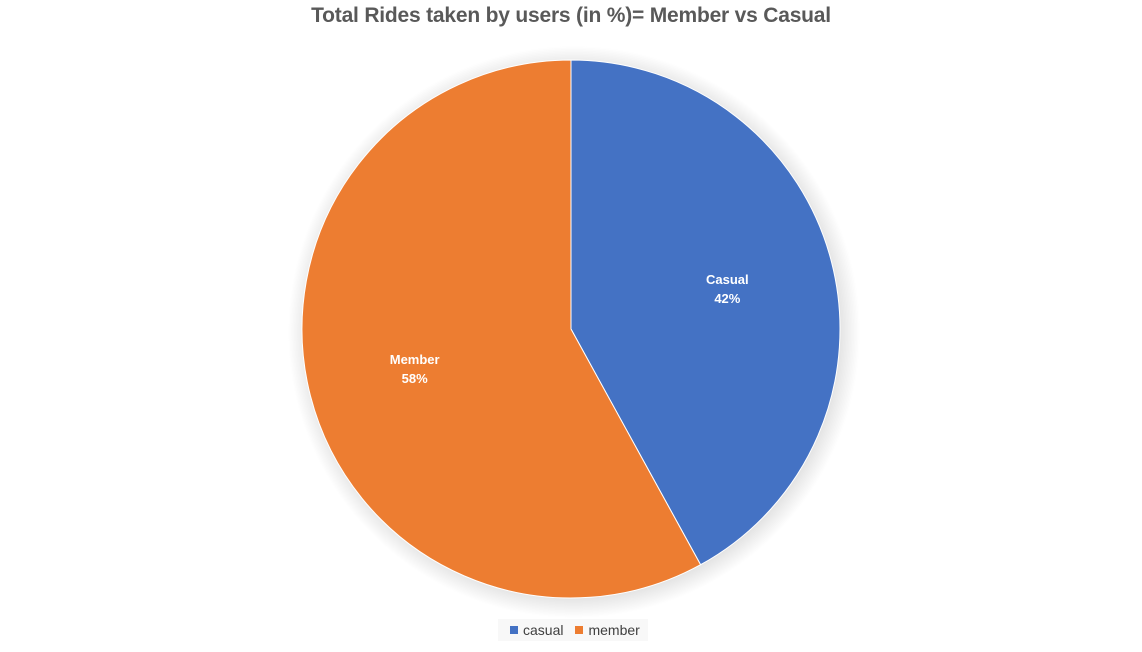 This screenshot has width=1142, height=652. I want to click on legend-item-casual: casual, so click(536, 630).